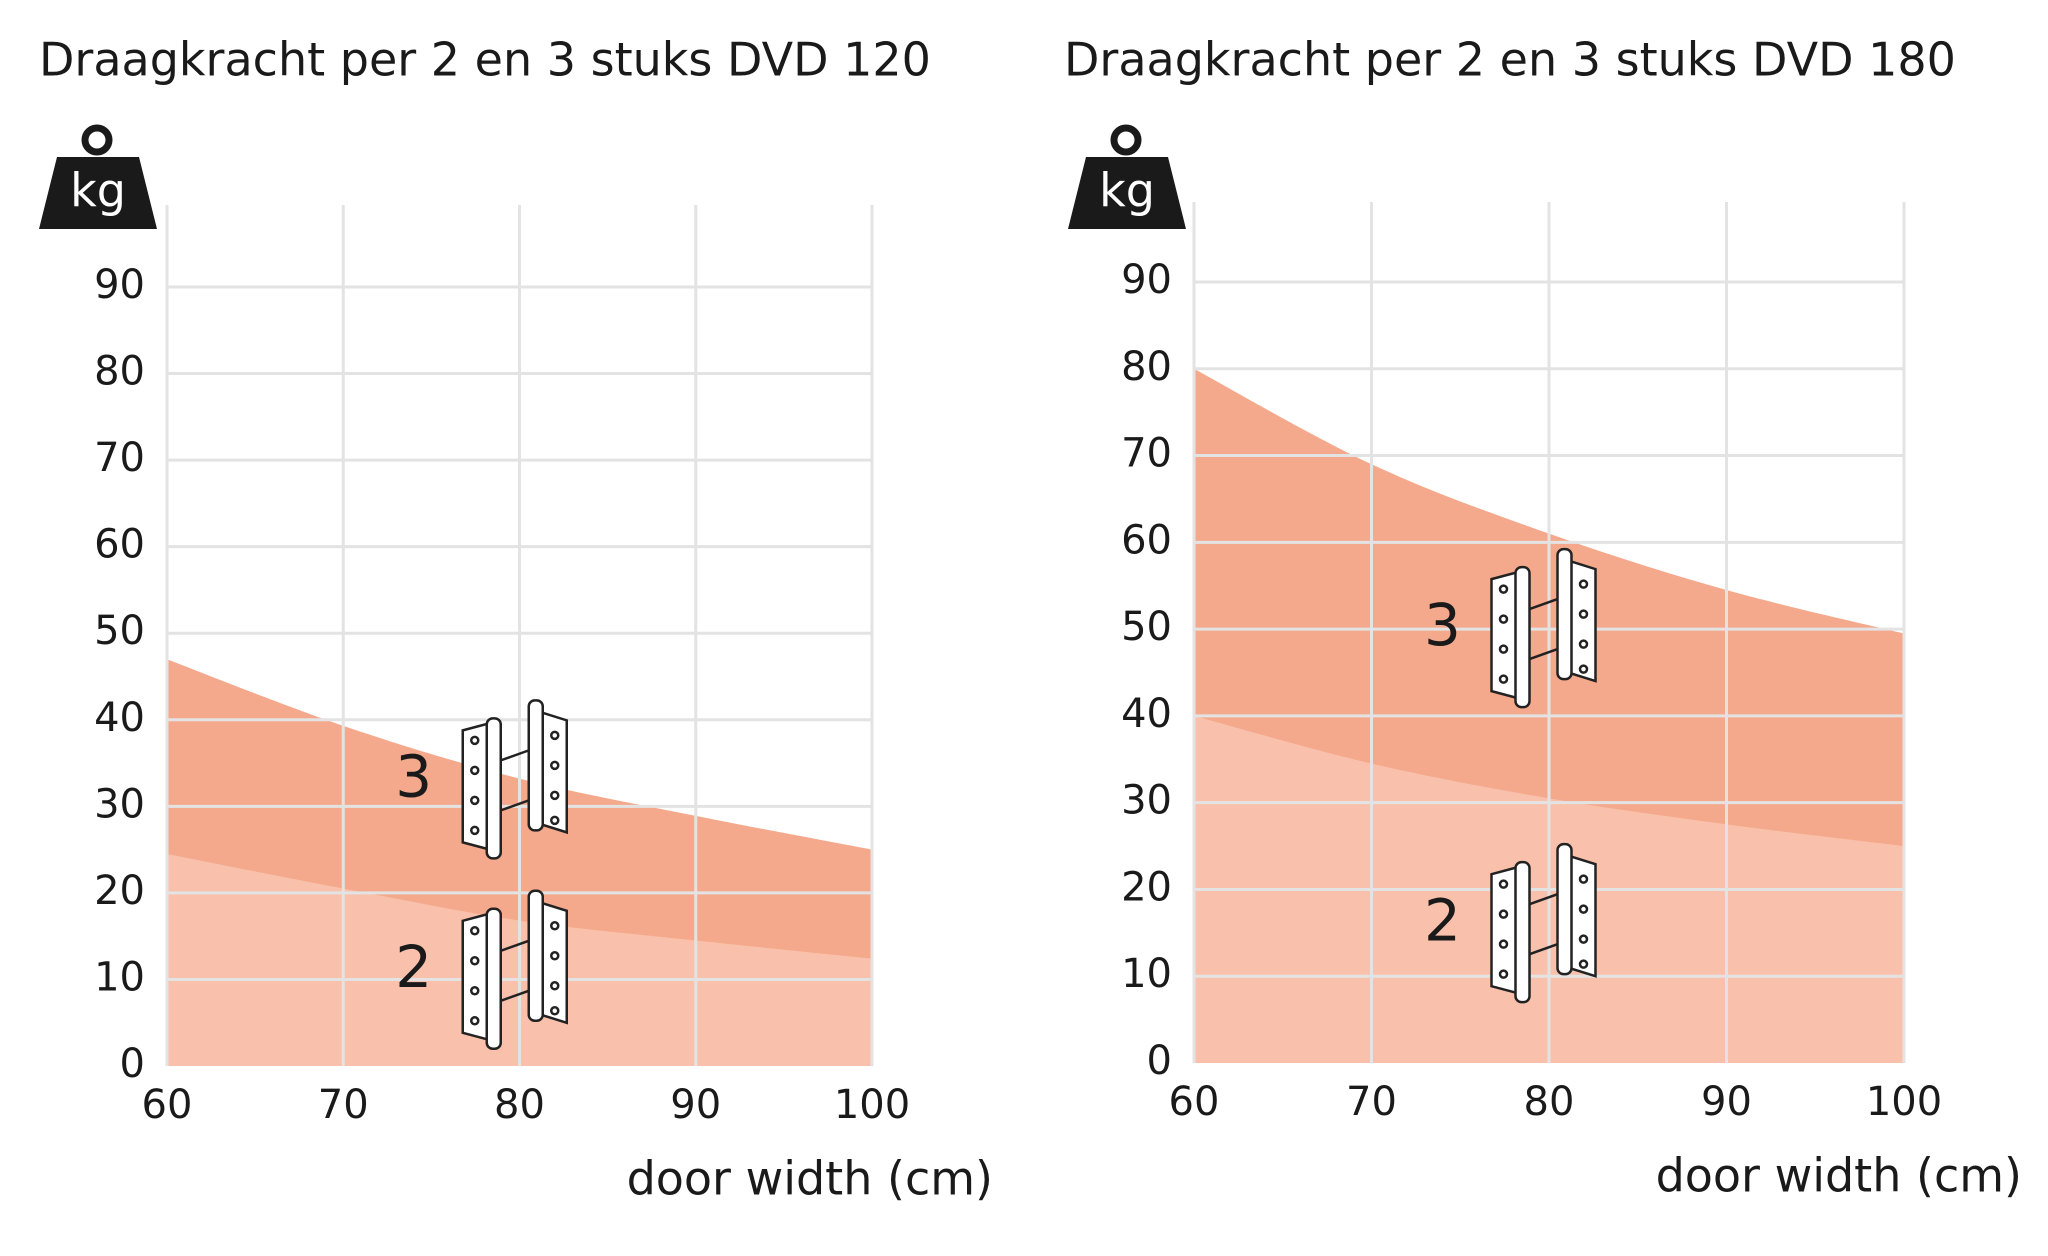 The height and width of the screenshot is (1256, 2048). Describe the element at coordinates (485, 60) in the screenshot. I see `chart-title: Draagkracht per 2 en 3 stuks DVD 120` at that location.